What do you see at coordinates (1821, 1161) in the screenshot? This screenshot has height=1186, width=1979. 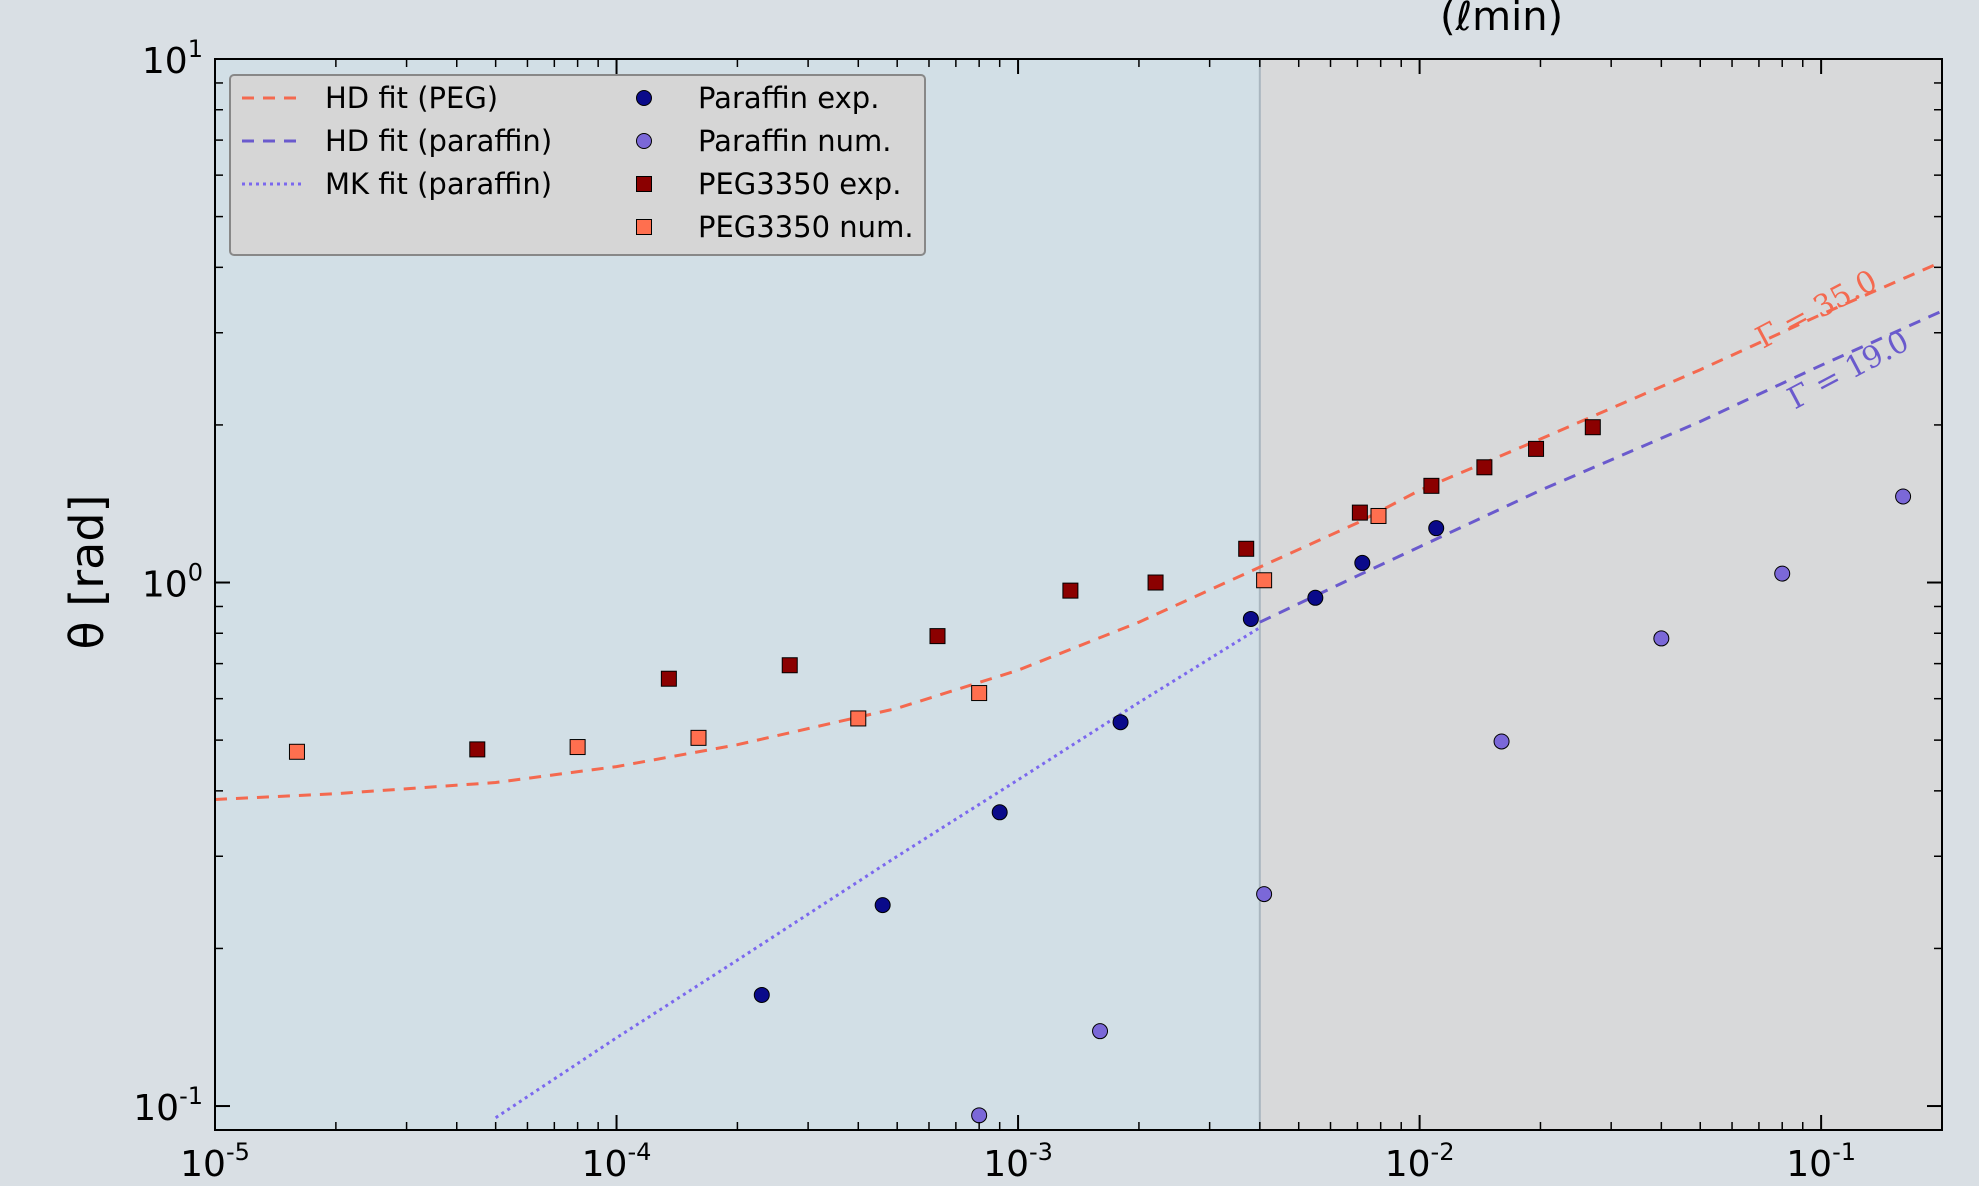 I see `x-tick-label: 10⁻¹` at bounding box center [1821, 1161].